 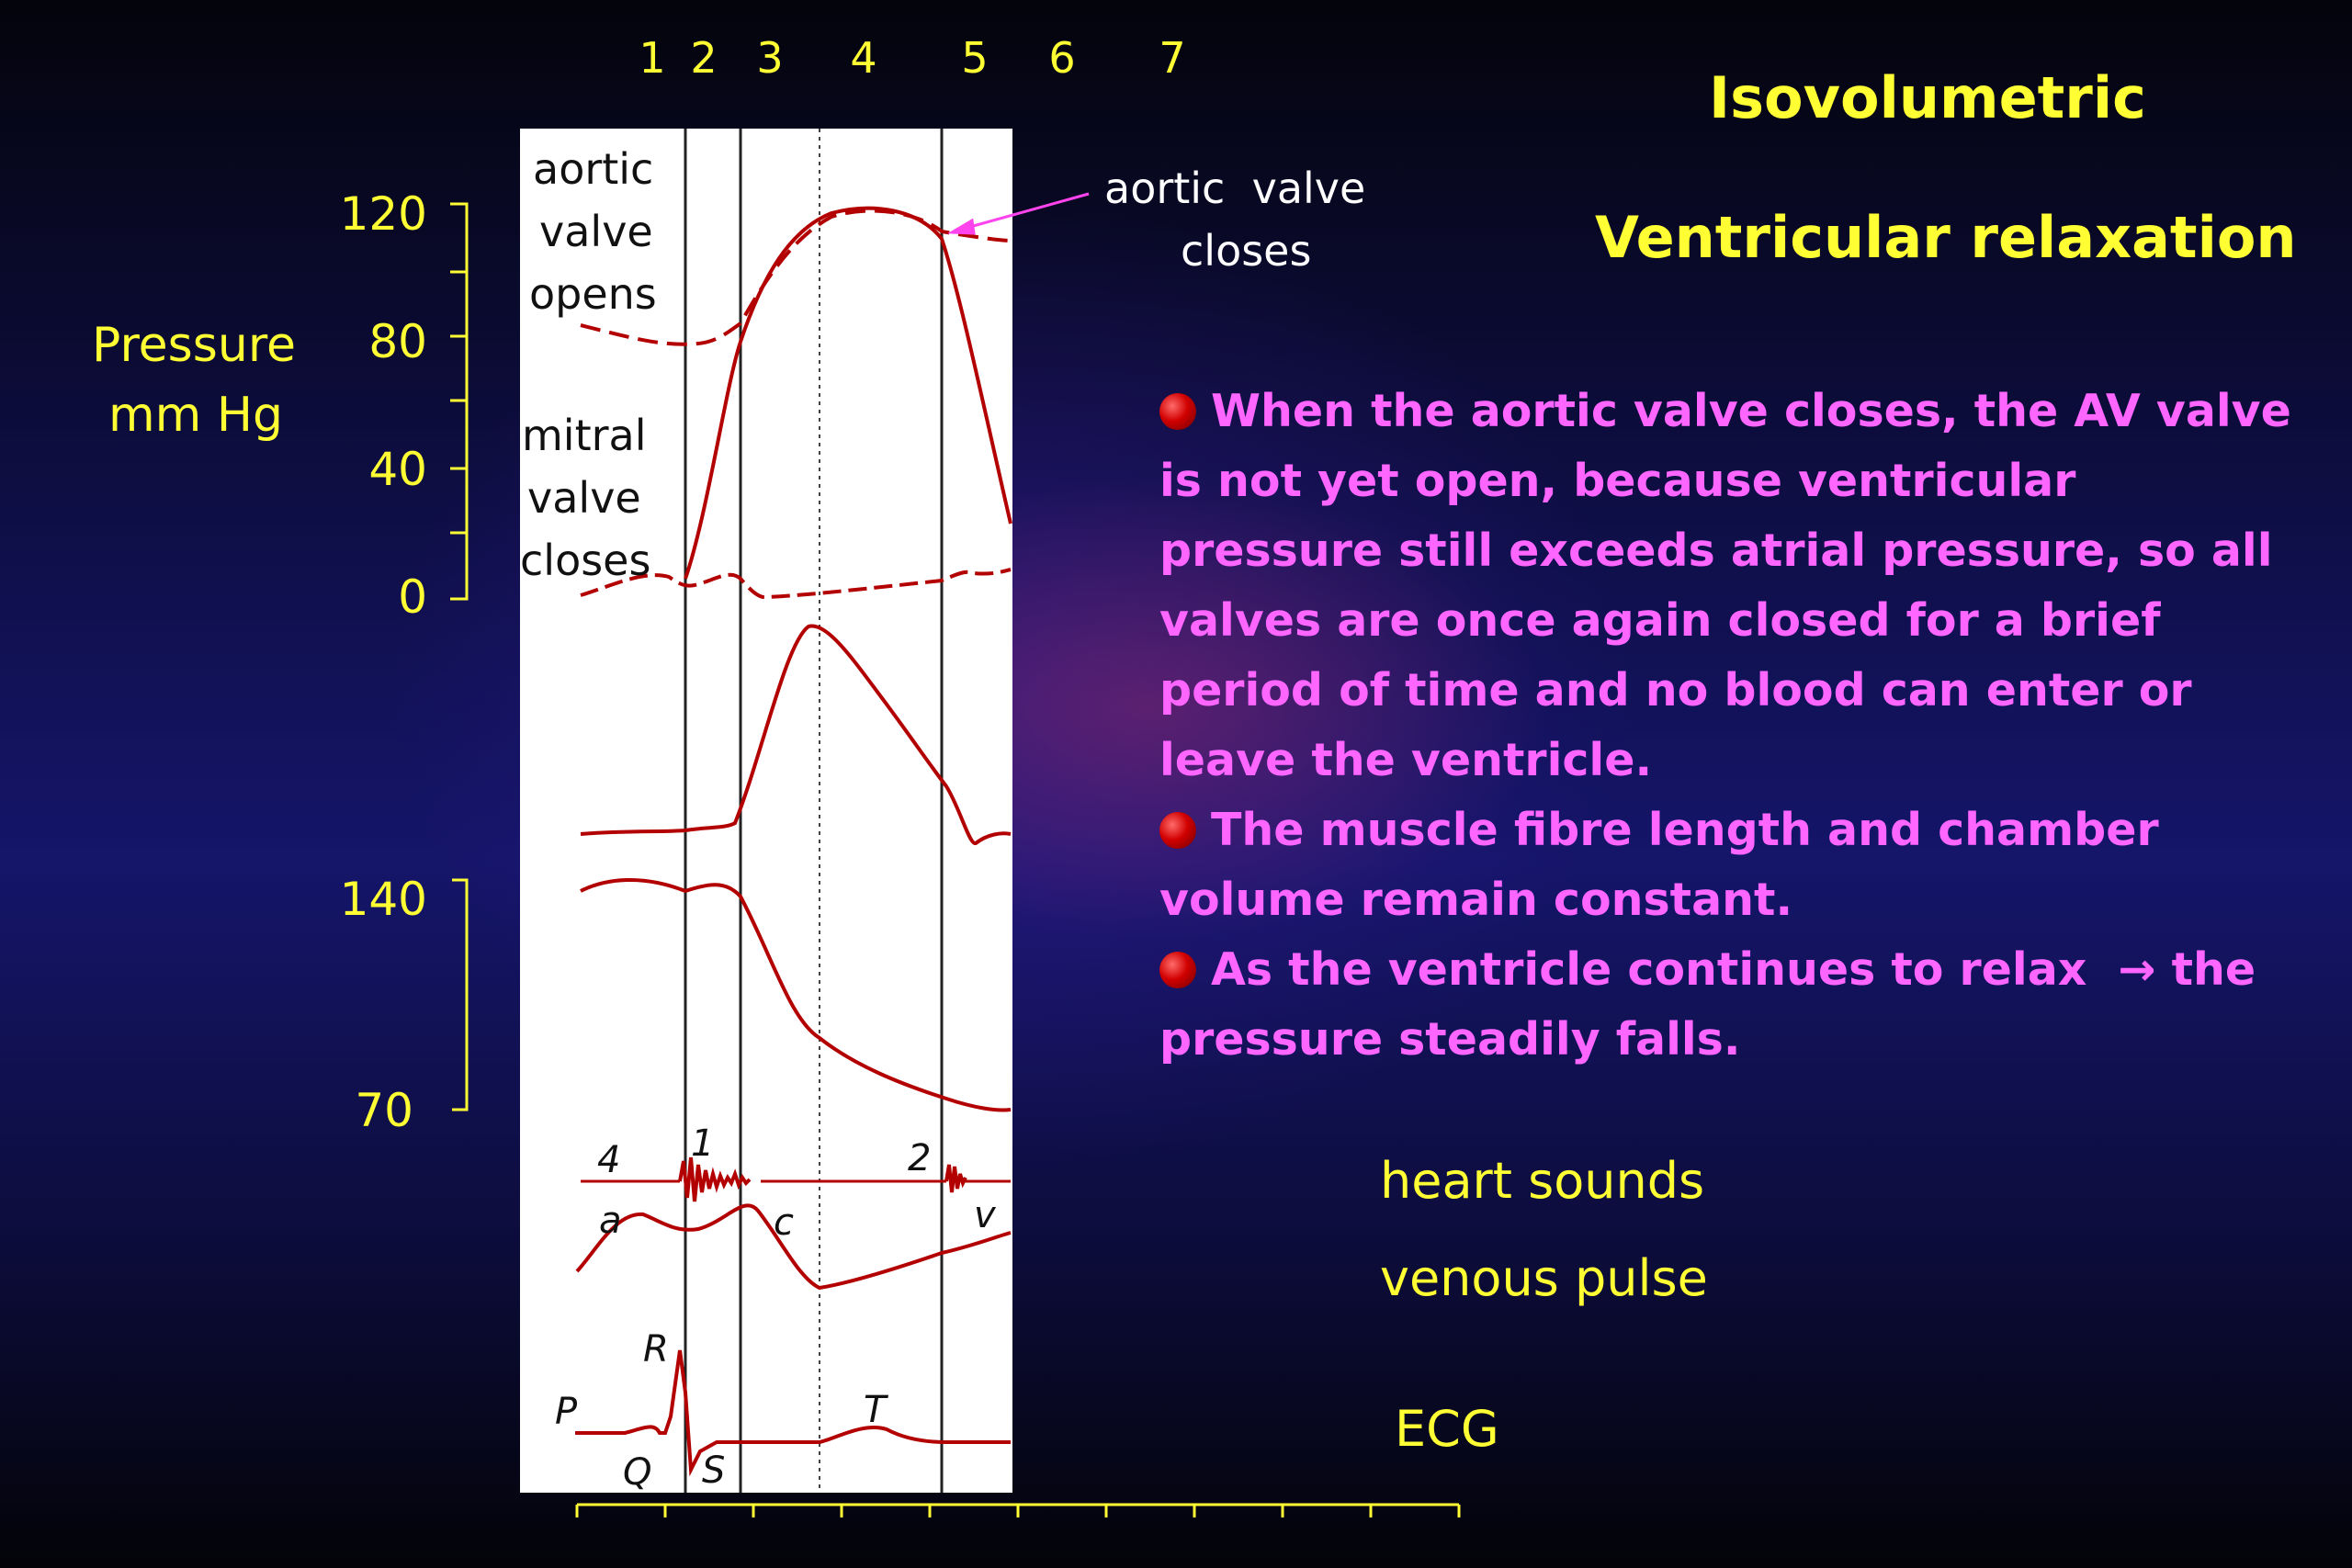 What do you see at coordinates (461, 995) in the screenshot?
I see `aortic-axis-bracket` at bounding box center [461, 995].